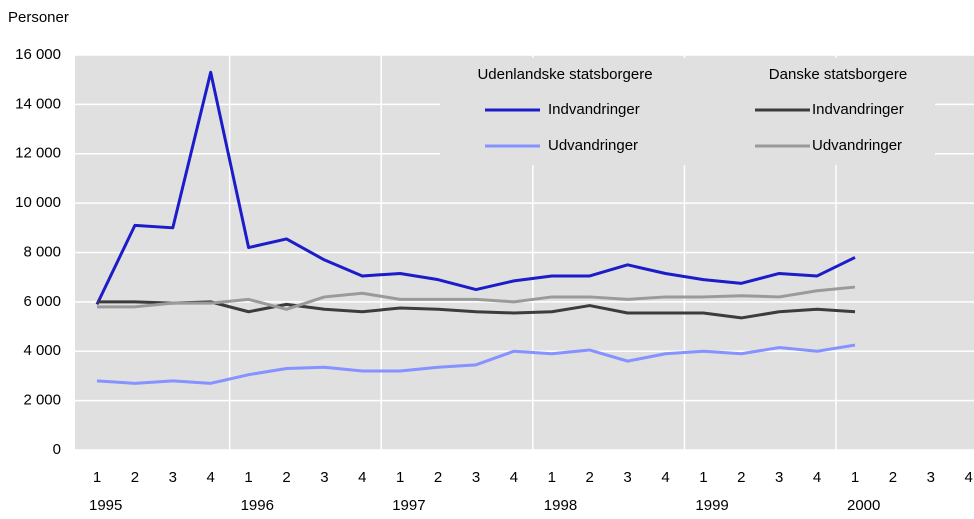 Image resolution: width=974 pixels, height=519 pixels. I want to click on legend-group-title: Udenlandske statsborgere, so click(564, 74).